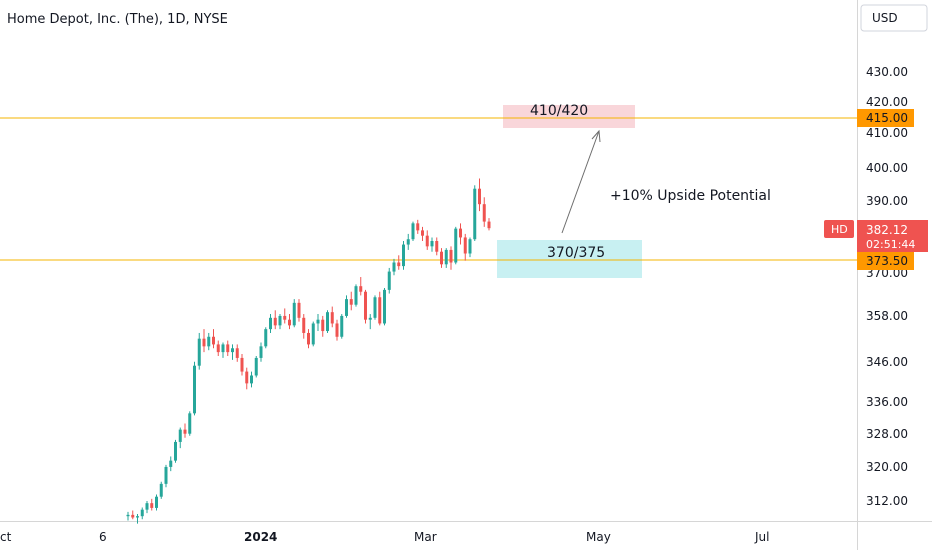 The image size is (932, 554). I want to click on currency-label: USD, so click(885, 18).